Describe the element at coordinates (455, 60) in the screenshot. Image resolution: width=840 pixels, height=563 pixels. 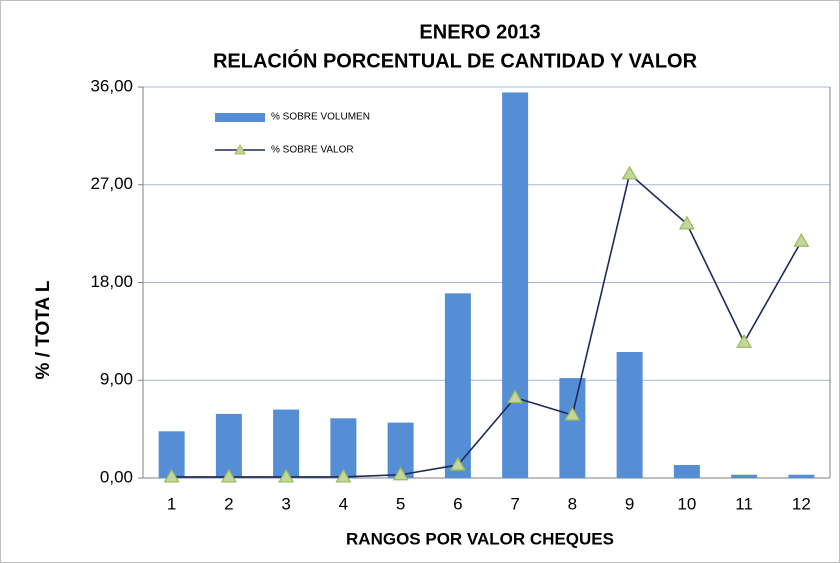
I see `chart-subtitle: RELACIÓN PORCENTUAL DE CANTIDAD Y VALOR` at that location.